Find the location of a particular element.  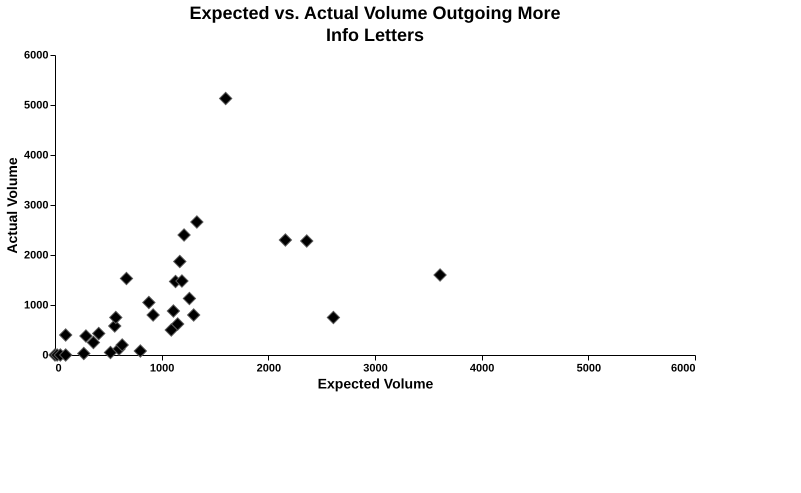

x-tick-label: 3000 is located at coordinates (375, 368).